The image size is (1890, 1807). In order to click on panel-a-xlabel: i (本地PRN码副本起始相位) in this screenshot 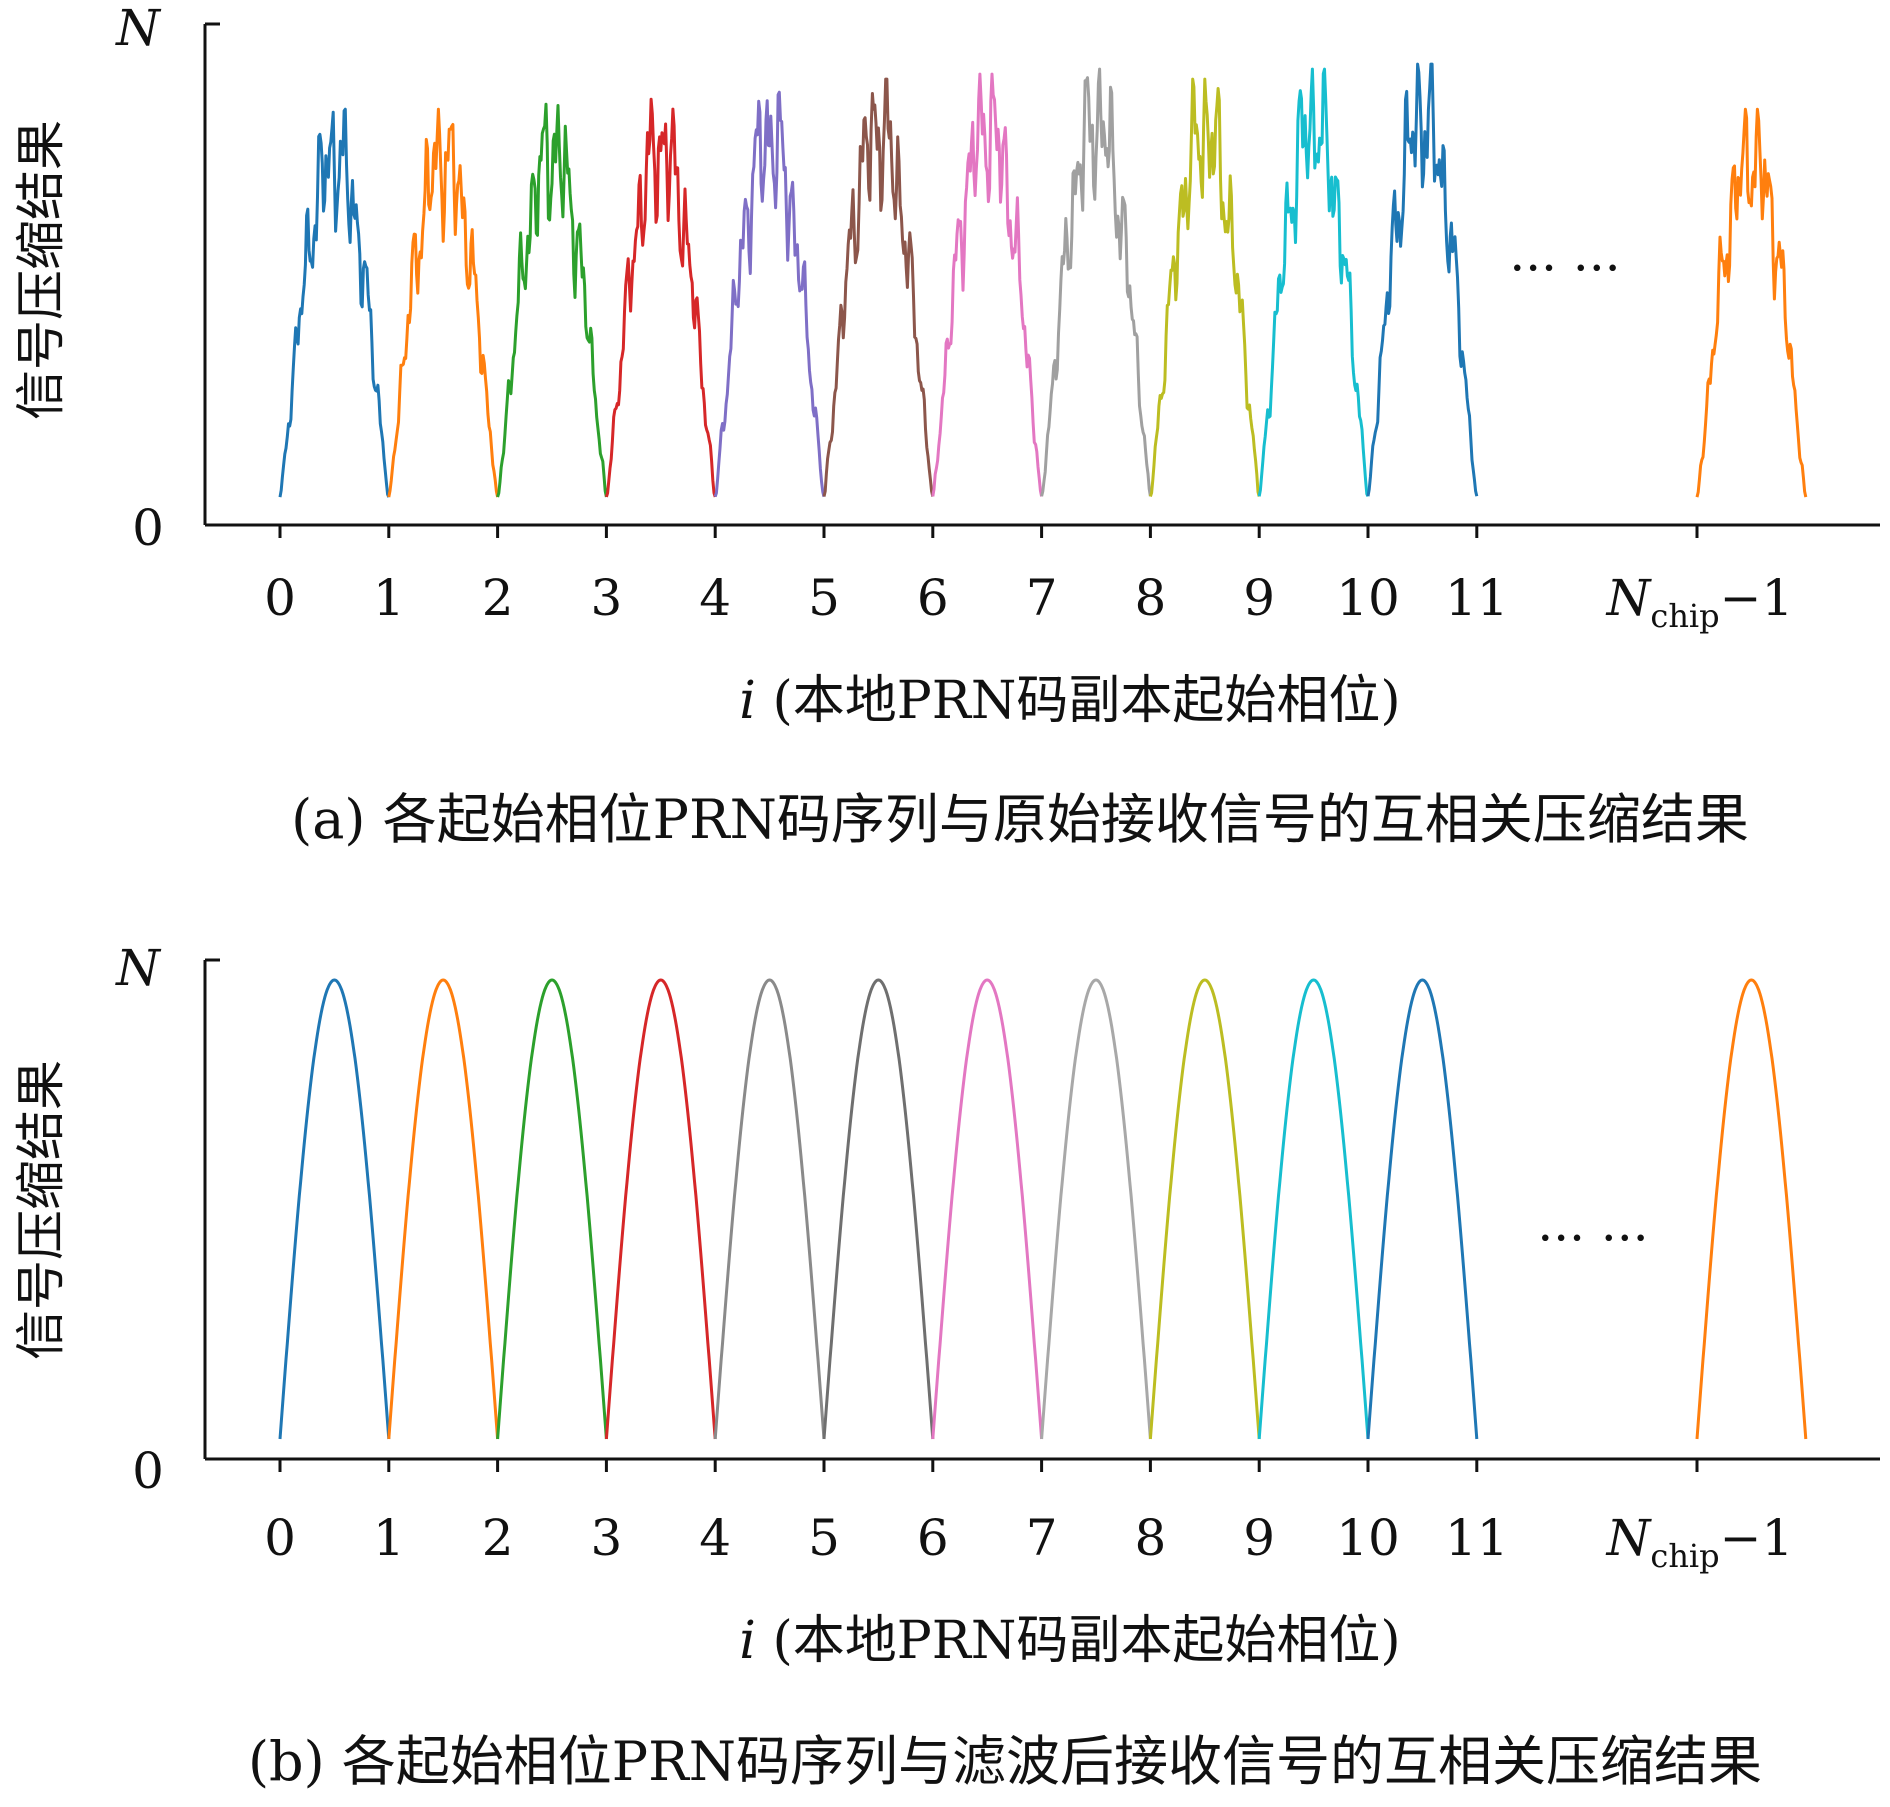, I will do `click(1069, 701)`.